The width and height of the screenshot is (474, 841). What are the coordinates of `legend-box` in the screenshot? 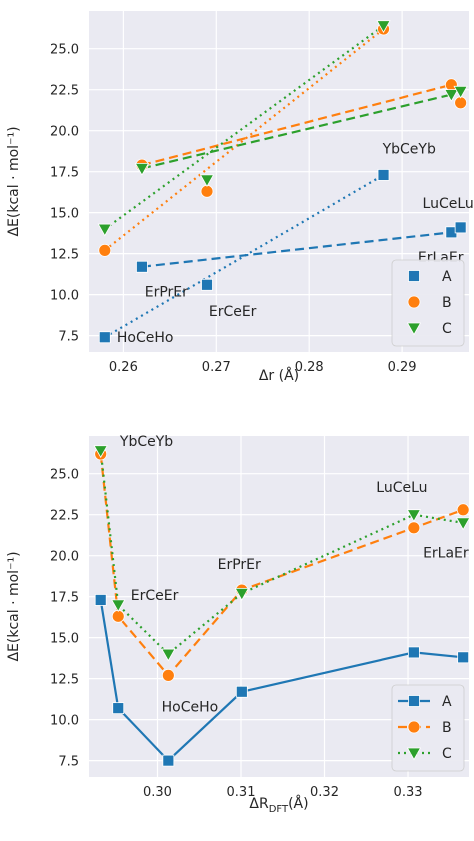 It's located at (428, 303).